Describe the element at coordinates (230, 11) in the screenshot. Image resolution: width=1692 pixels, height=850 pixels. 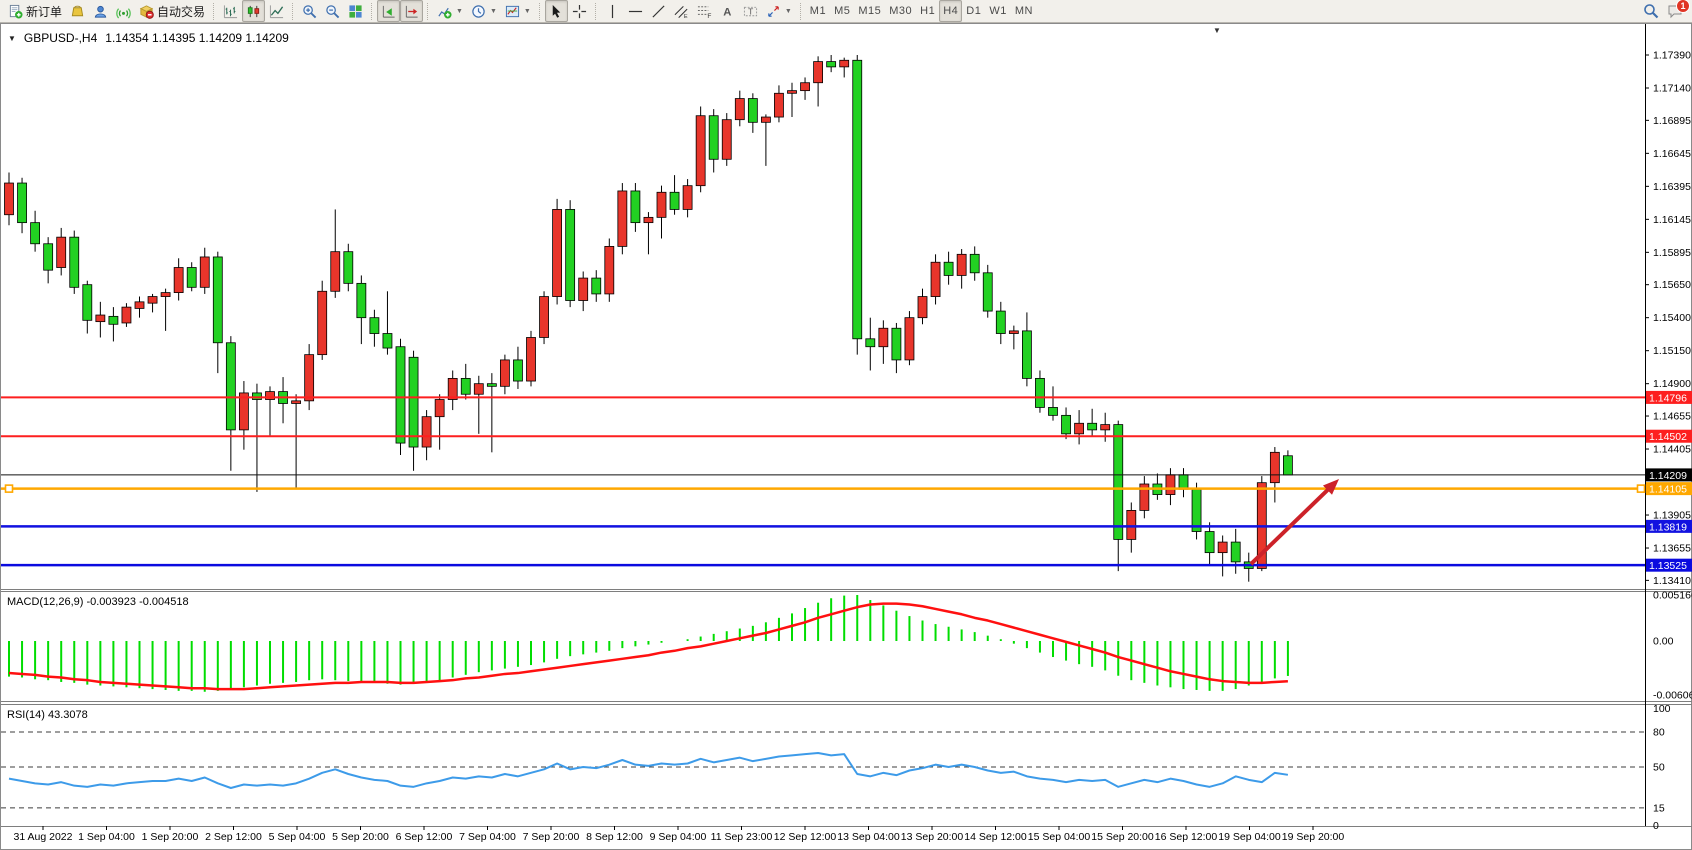
I see `bar-chart-button` at that location.